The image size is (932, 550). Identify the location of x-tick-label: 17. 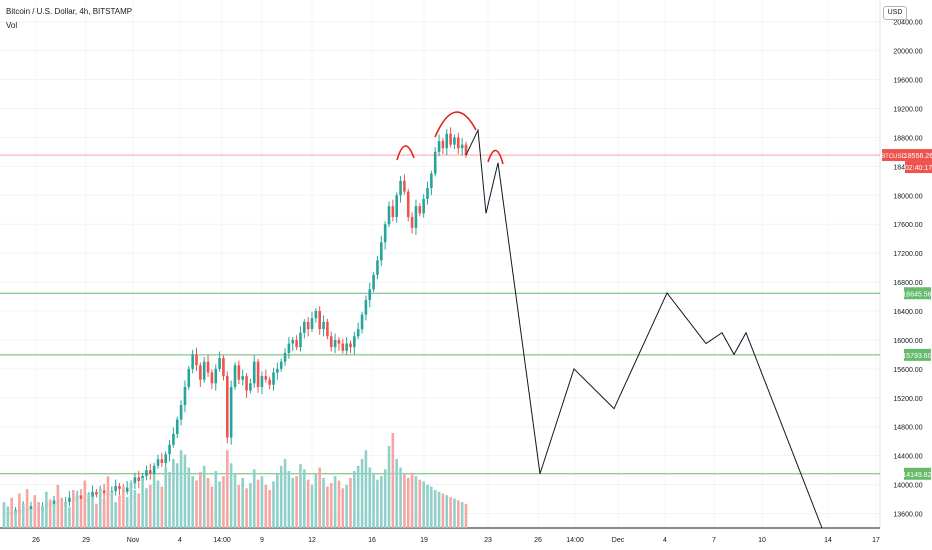
(876, 540).